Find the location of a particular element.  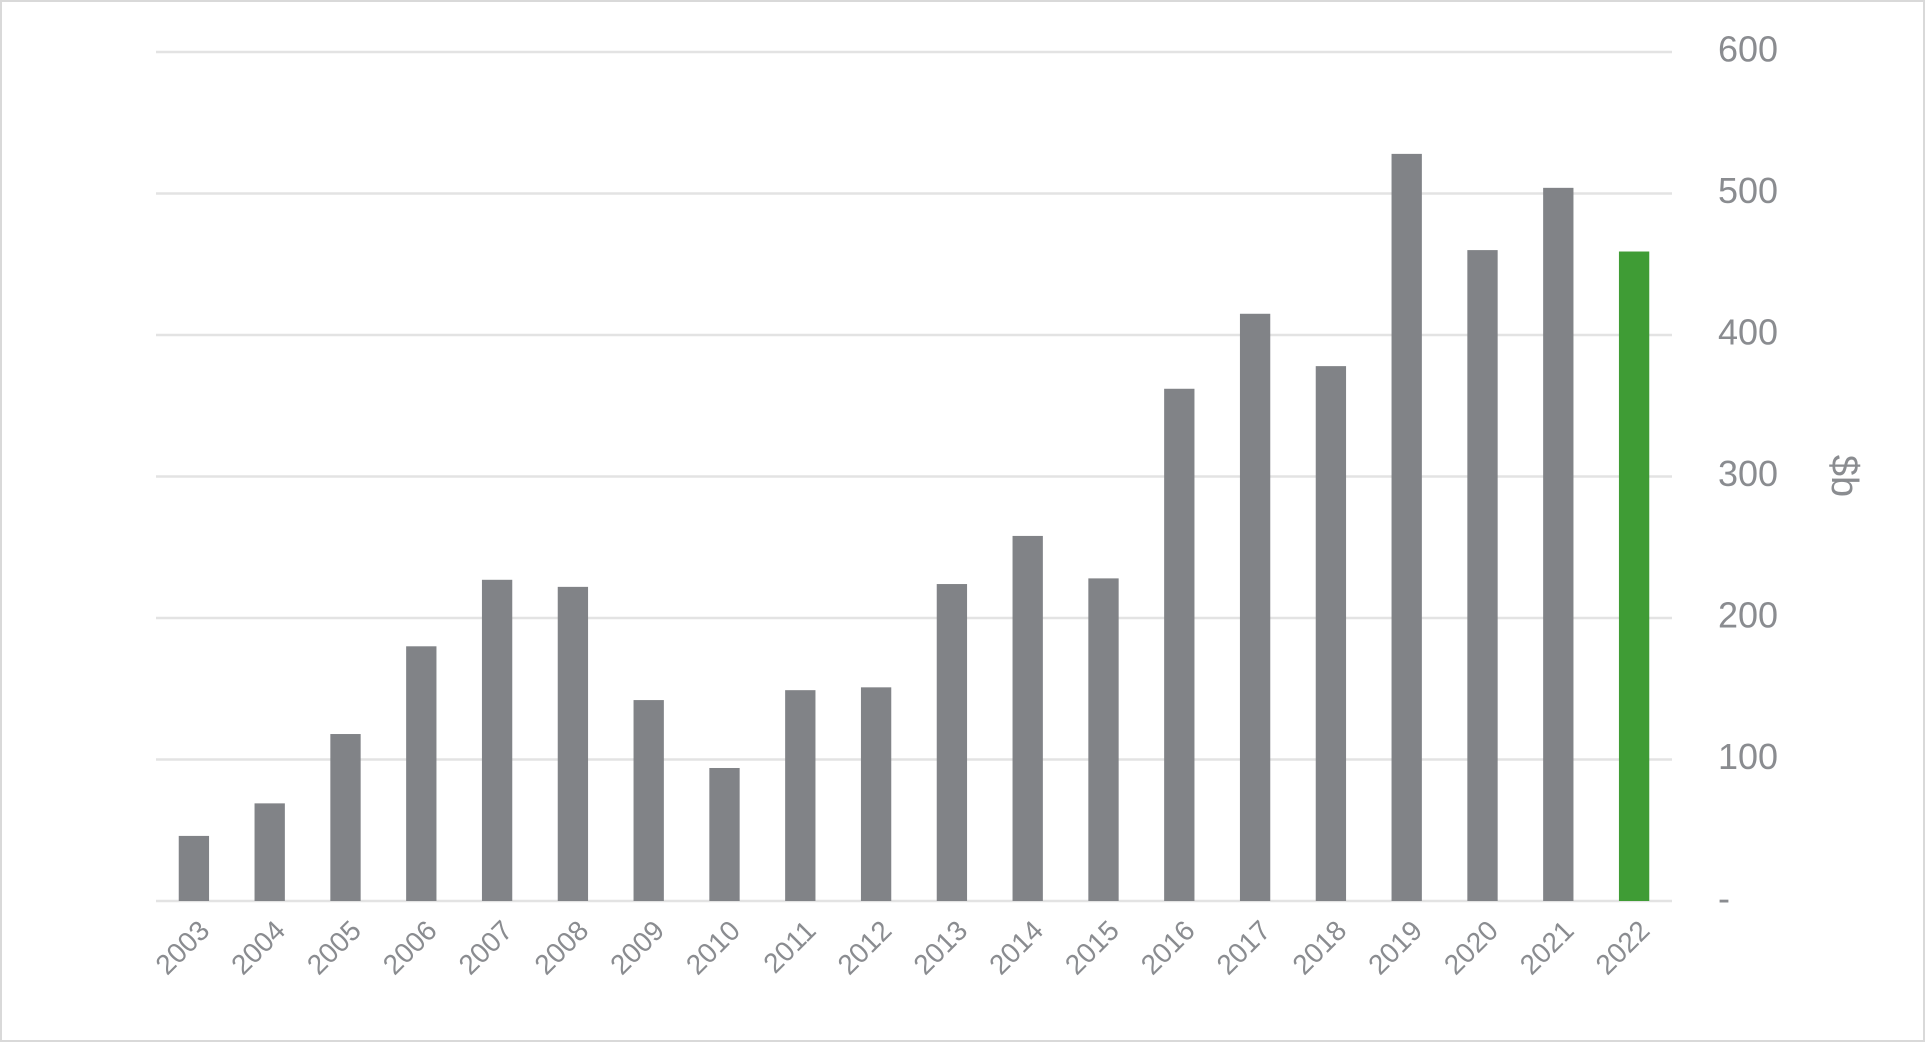

y-tick-label: 600 is located at coordinates (1748, 49).